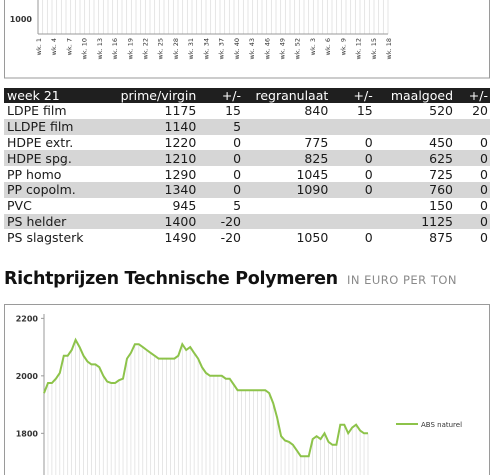 The height and width of the screenshot is (475, 494). What do you see at coordinates (472, 126) in the screenshot?
I see `cell-change-maalgoed` at bounding box center [472, 126].